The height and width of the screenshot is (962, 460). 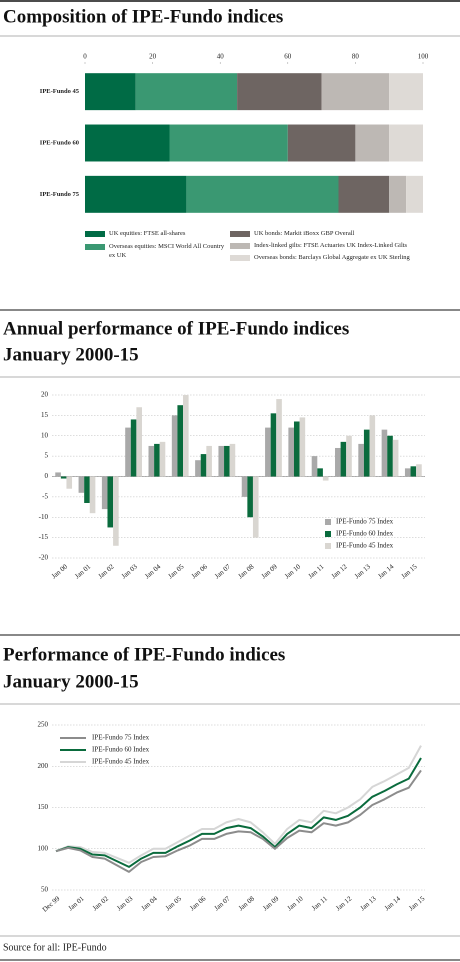 What do you see at coordinates (153, 57) in the screenshot?
I see `x-tick-label: 20` at bounding box center [153, 57].